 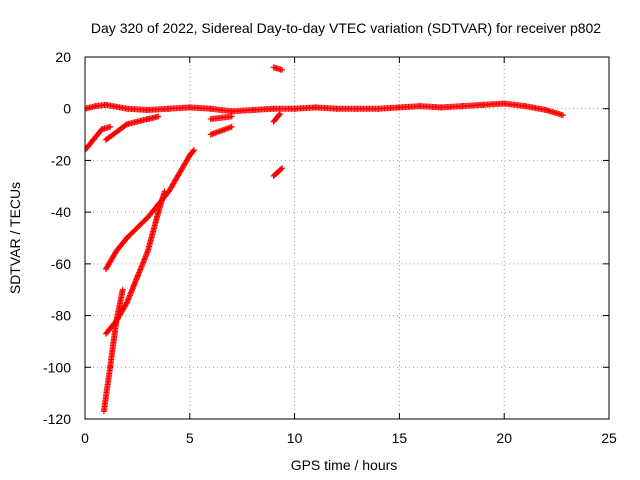 I want to click on y-tick-label: -80, so click(x=61, y=316).